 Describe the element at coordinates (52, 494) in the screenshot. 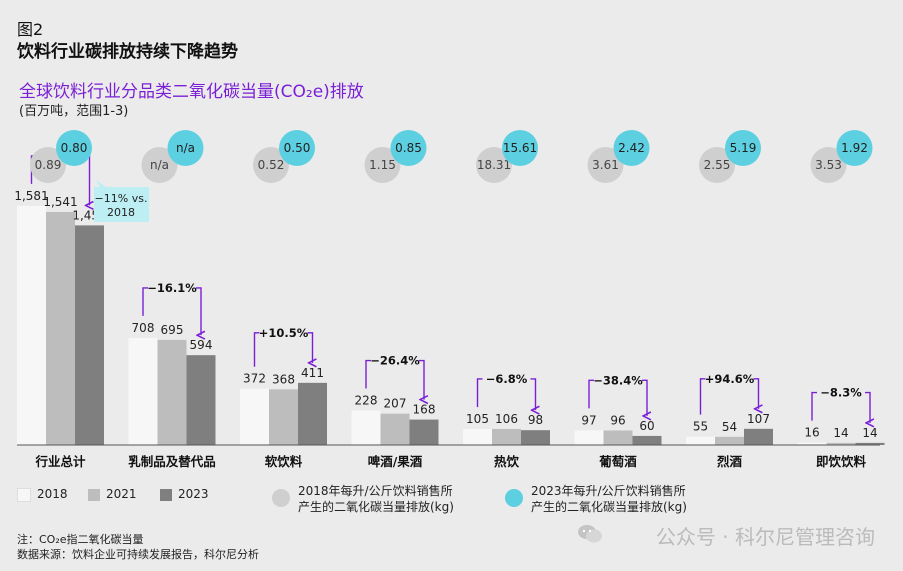

I see `legend-label-2018: 2018` at that location.